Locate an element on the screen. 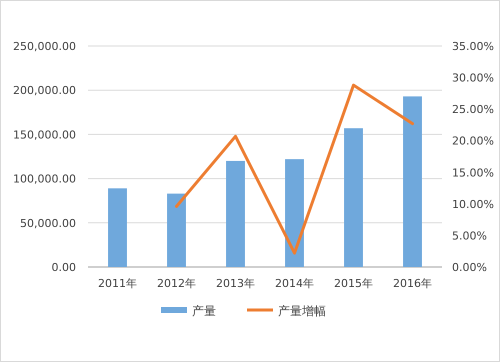 The image size is (500, 362). y-tick-label: 250,000.00 is located at coordinates (44, 46).